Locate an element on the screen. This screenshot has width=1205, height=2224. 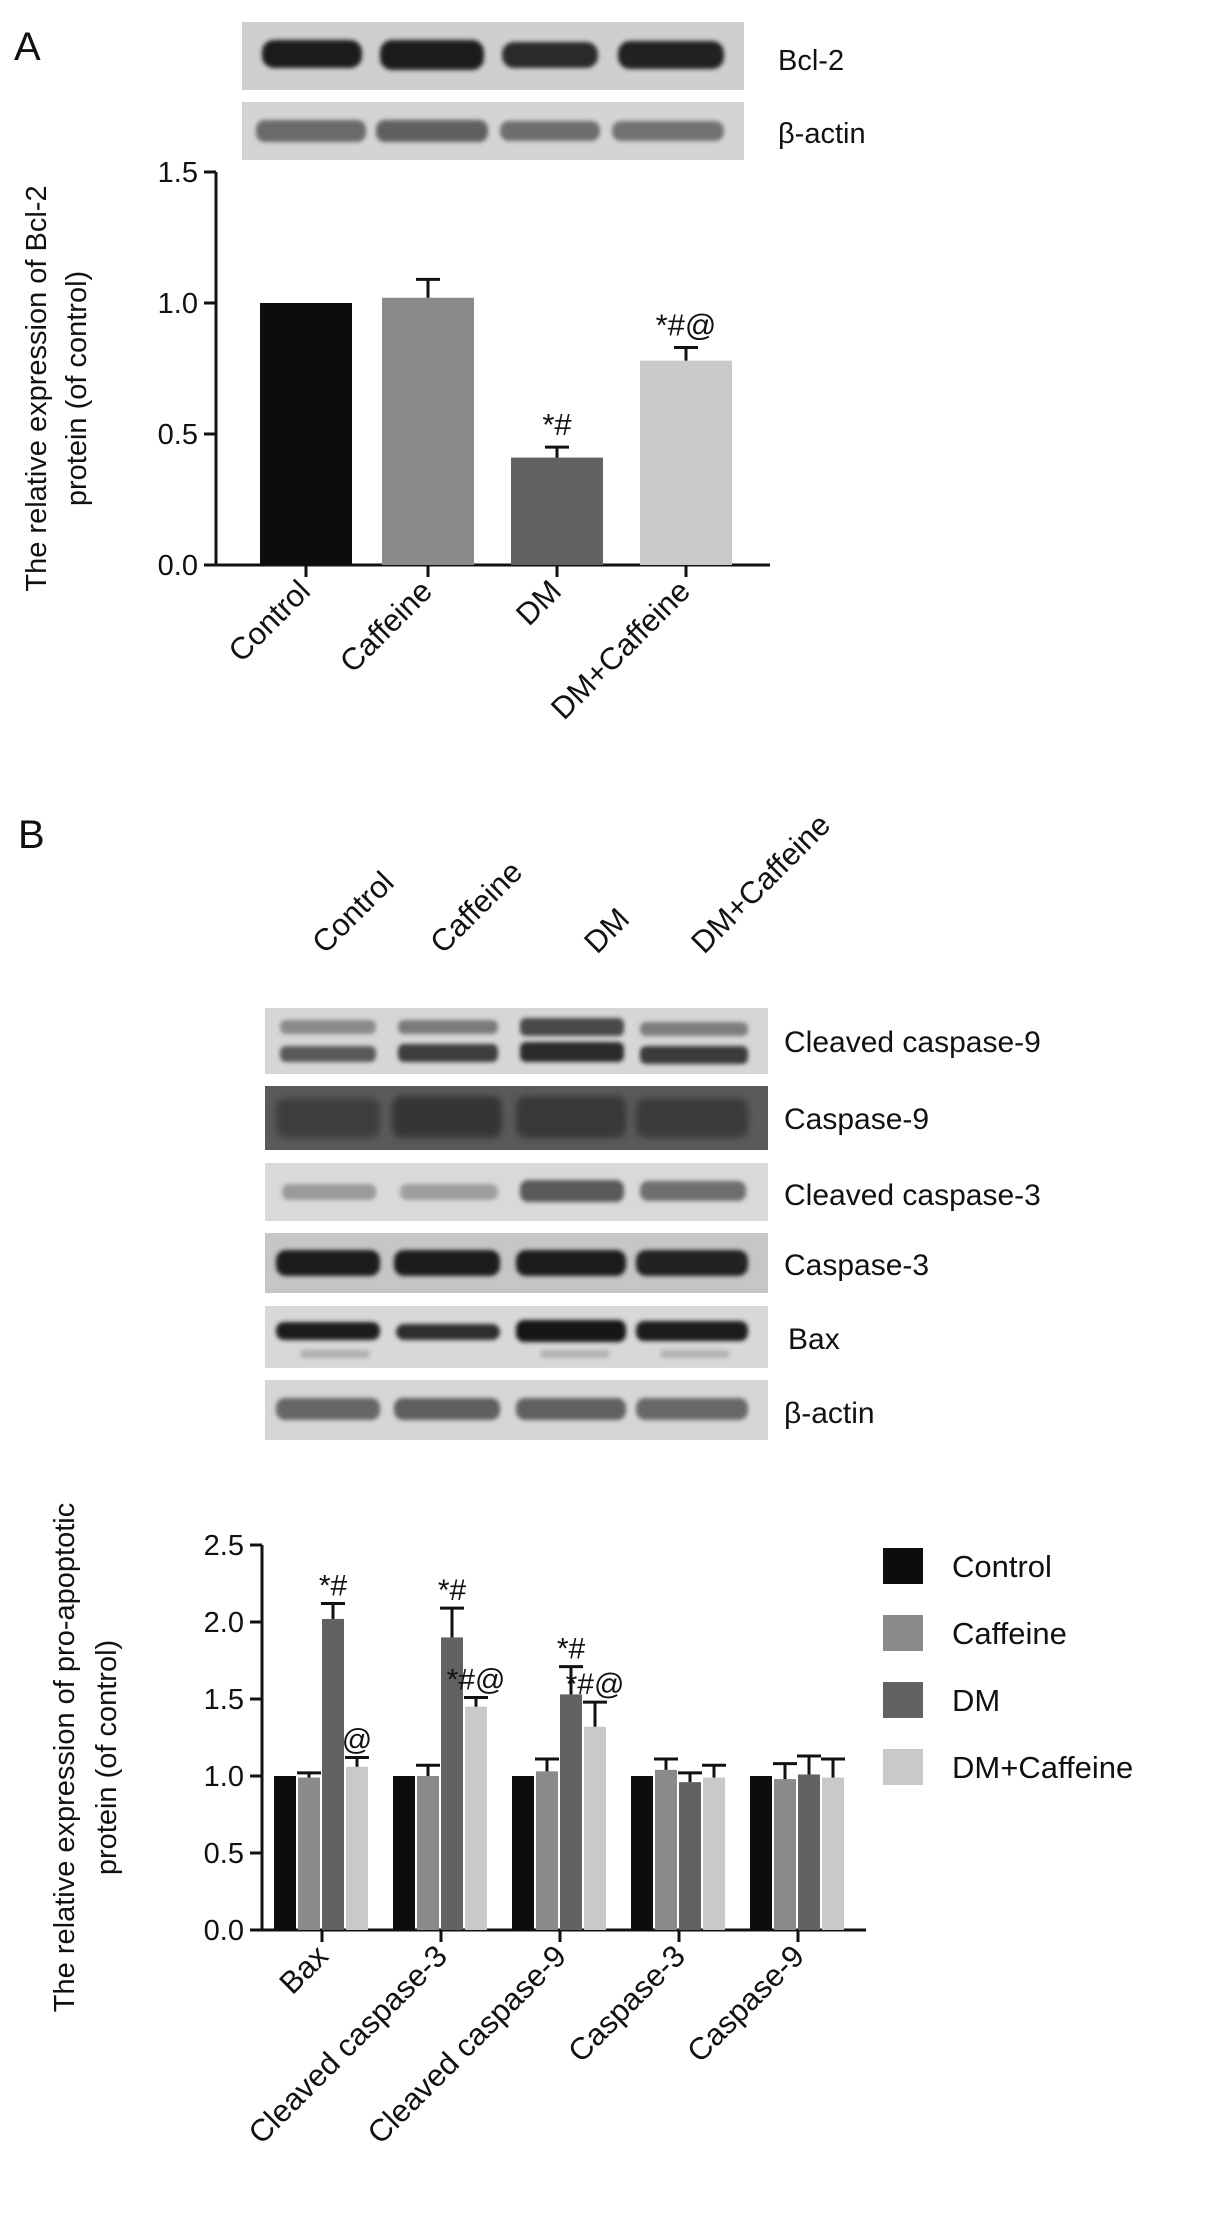
chart-b-bar-cleaved-caspase-3-dm-caffeine is located at coordinates (476, 1818).